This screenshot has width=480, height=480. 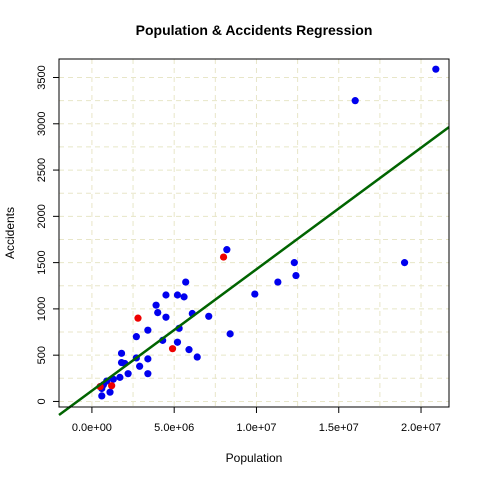 I want to click on x-axis: 0.0e+00 5.0e+06 1.0e+07 1.5e+07 2.0e+07, so click(x=256, y=420).